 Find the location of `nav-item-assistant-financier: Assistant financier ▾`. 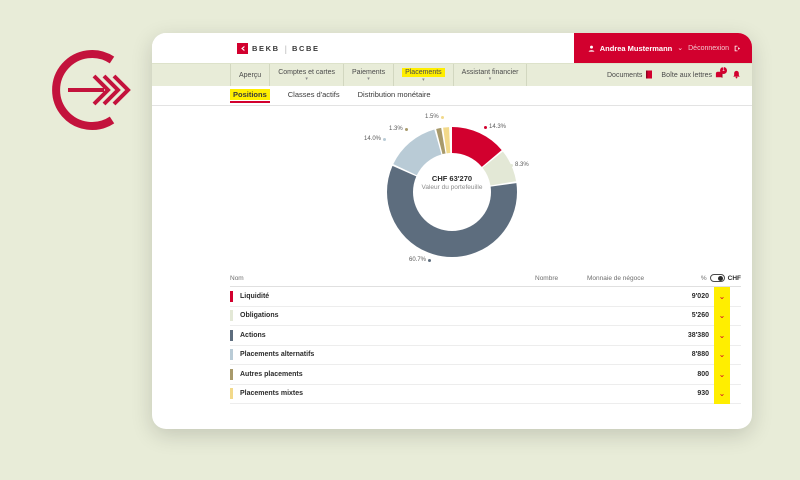

nav-item-assistant-financier: Assistant financier ▾ is located at coordinates (491, 75).